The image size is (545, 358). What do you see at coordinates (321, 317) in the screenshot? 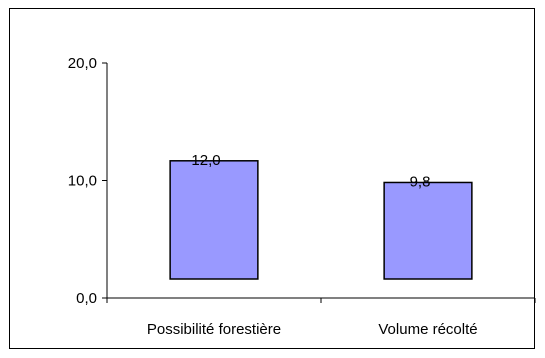
I see `x-axis: Possibilité forestière Volume récolté` at bounding box center [321, 317].